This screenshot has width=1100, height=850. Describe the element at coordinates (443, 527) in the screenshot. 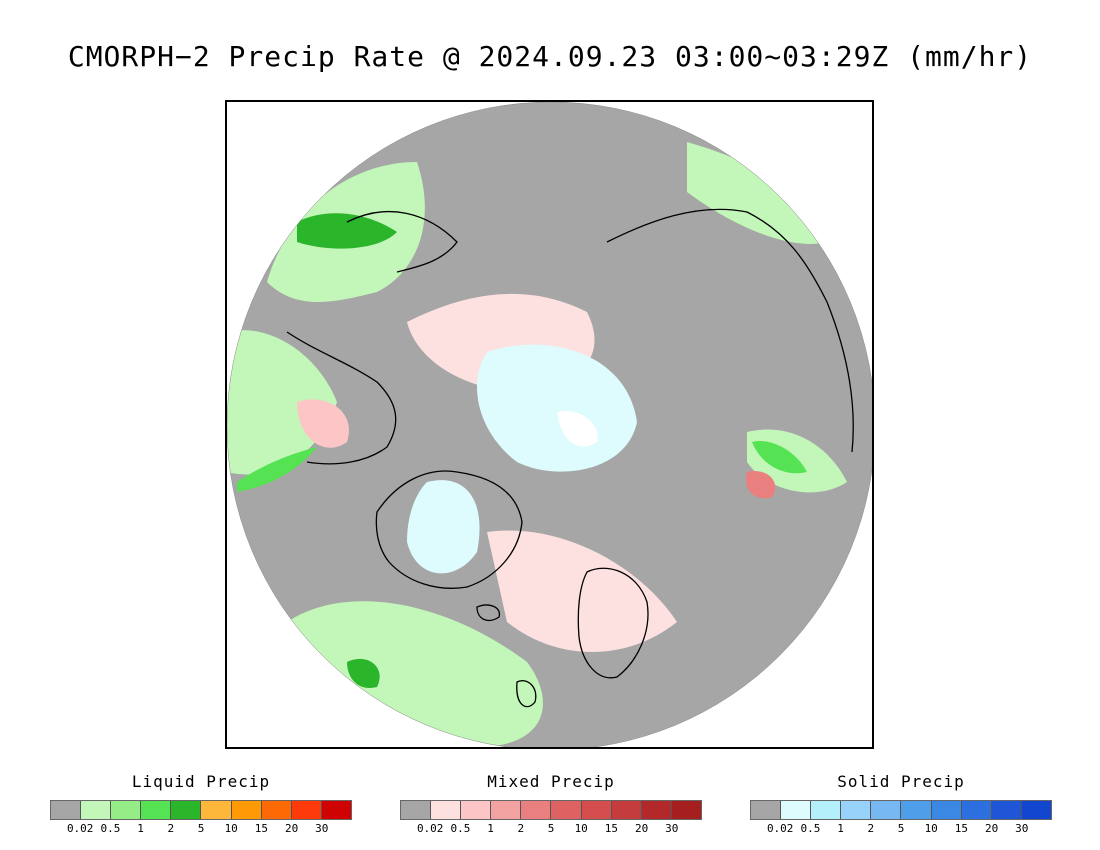

I see `solid-region-greenland` at that location.